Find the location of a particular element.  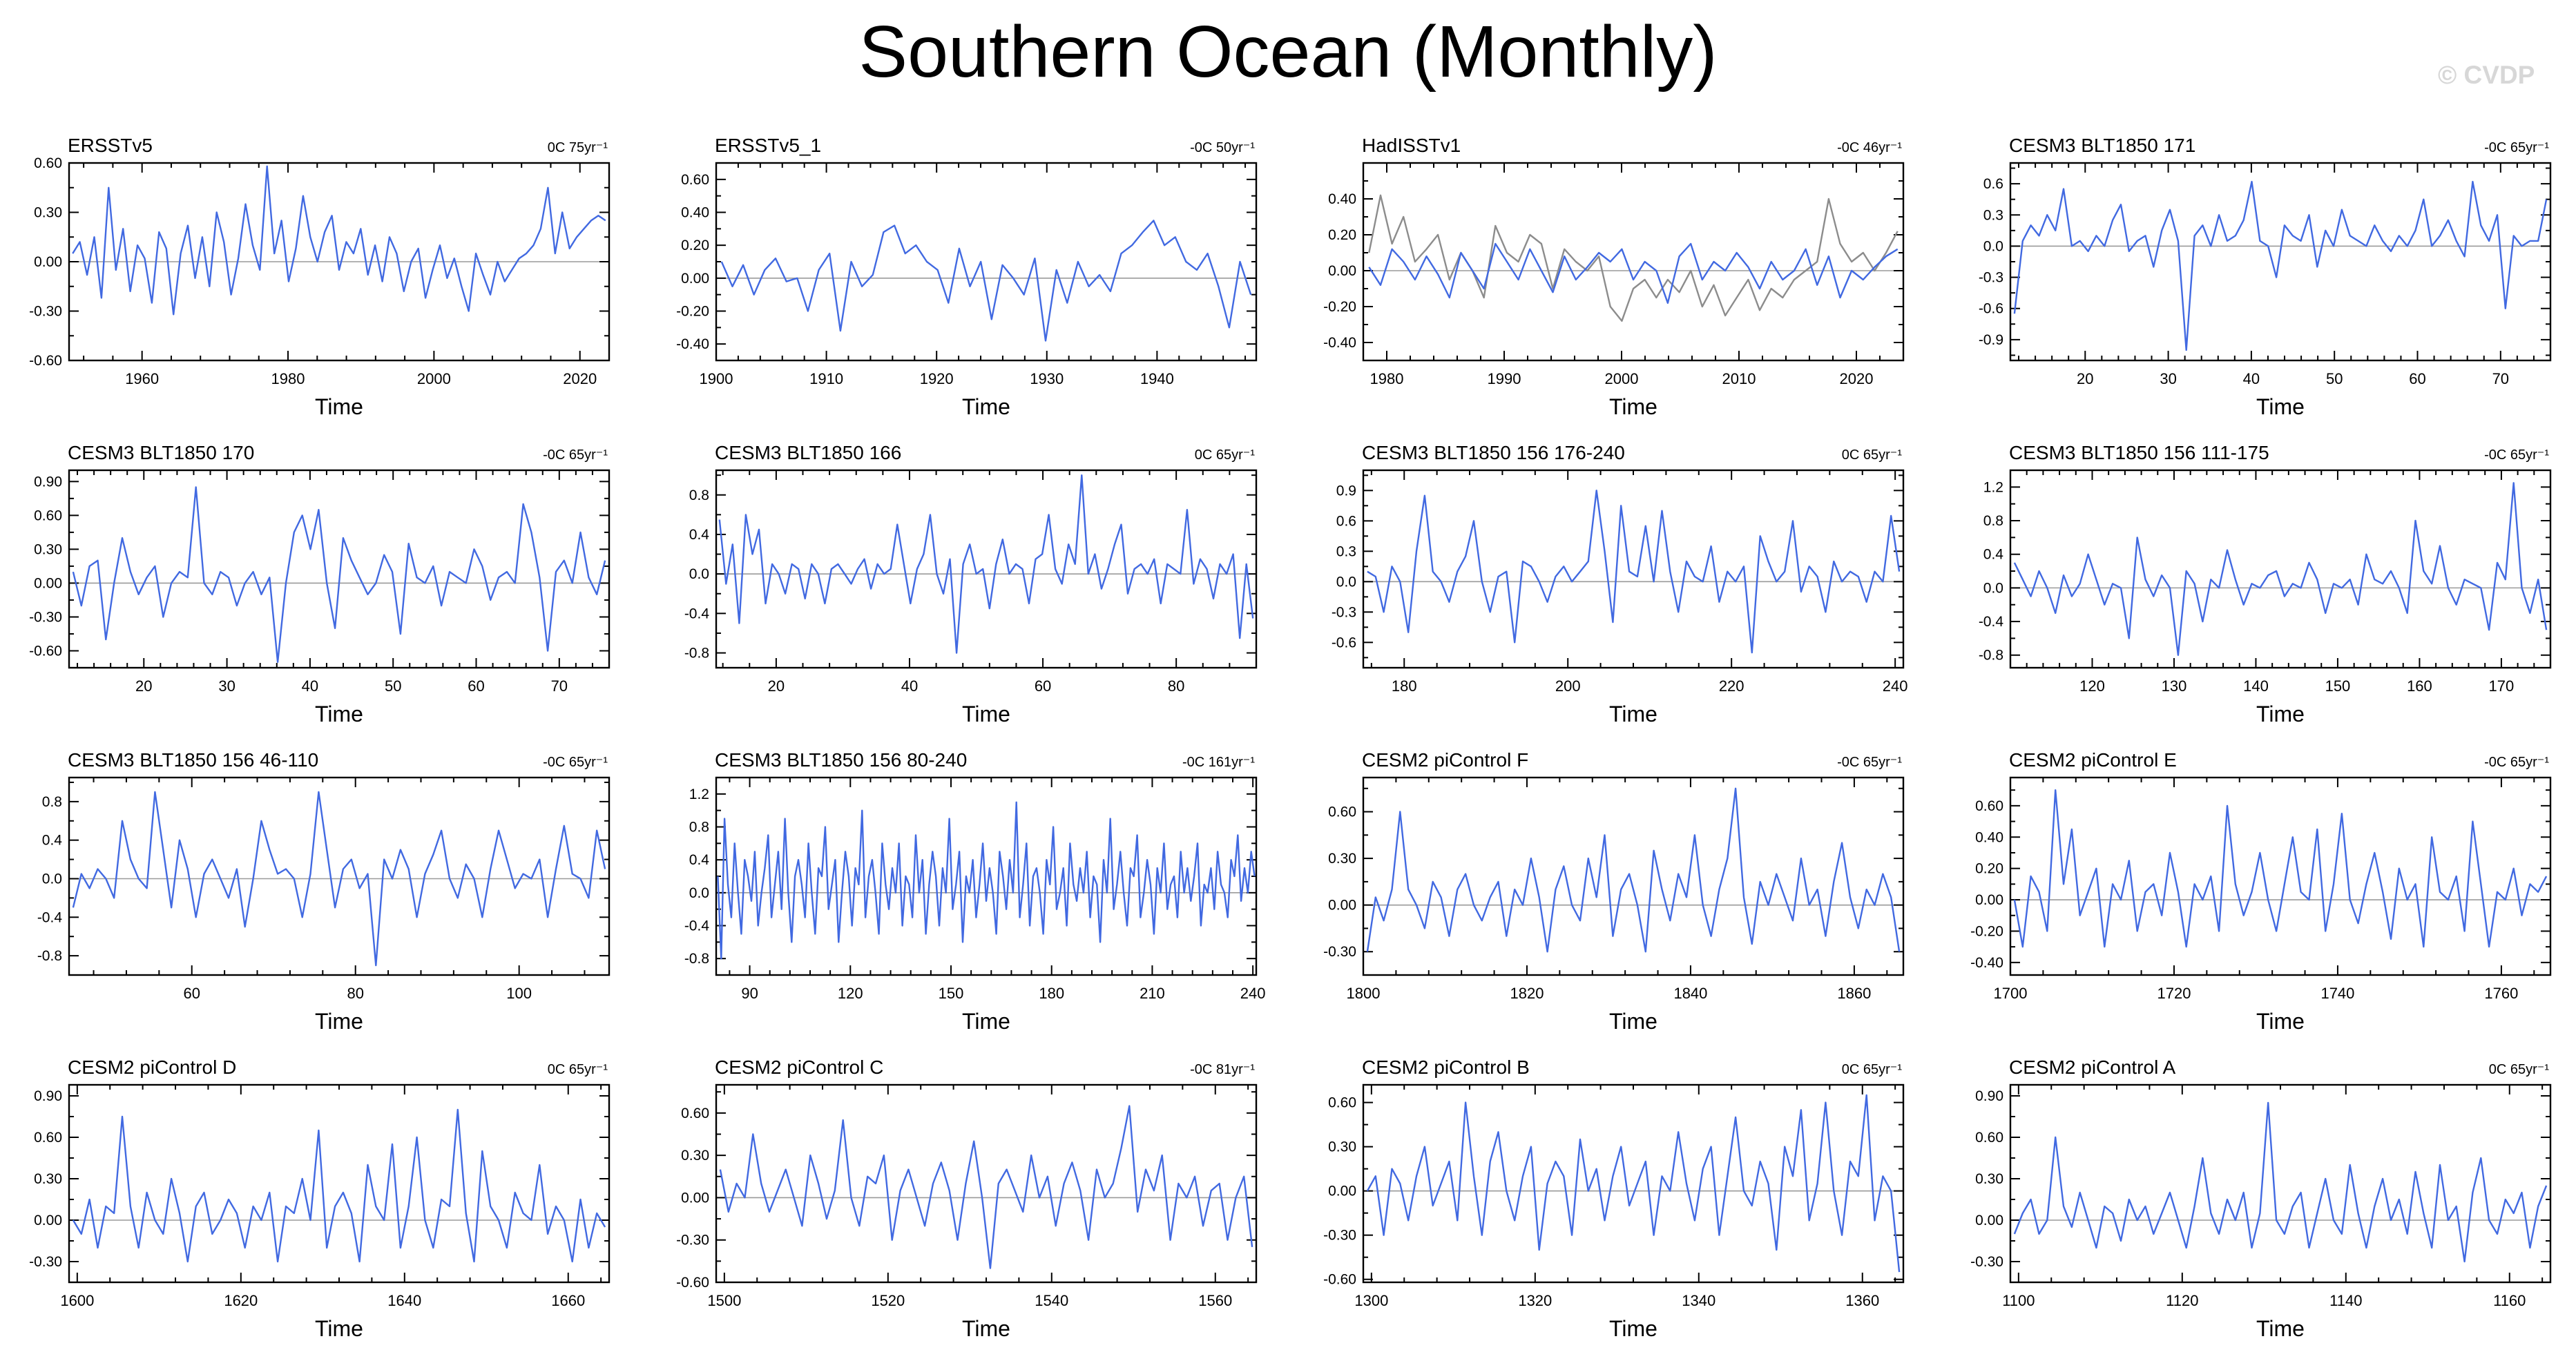

y-tick-label: -0.8 is located at coordinates (696, 654).